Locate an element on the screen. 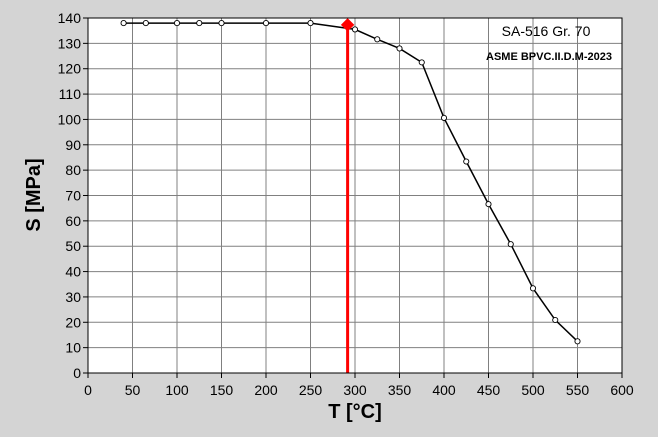 Image resolution: width=658 pixels, height=437 pixels. x-tick-label: 450 is located at coordinates (489, 390).